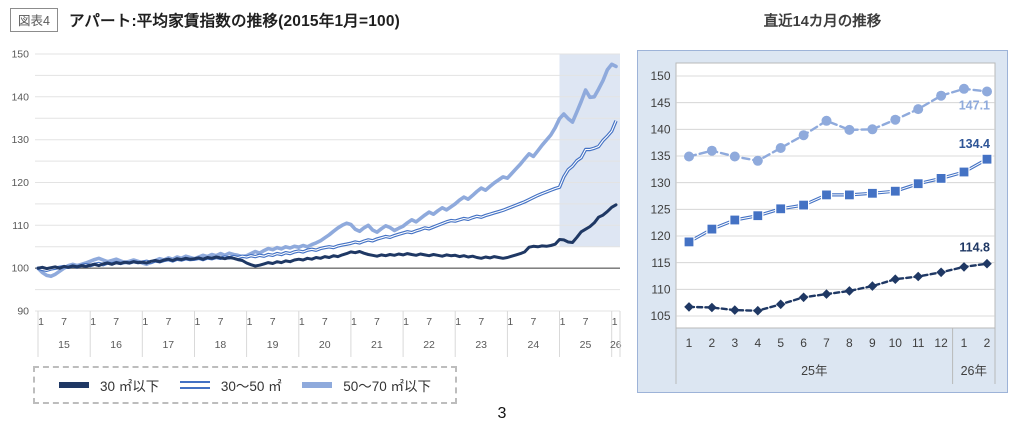 The height and width of the screenshot is (434, 1024). What do you see at coordinates (849, 343) in the screenshot?
I see `right-x-tick-label: 8` at bounding box center [849, 343].